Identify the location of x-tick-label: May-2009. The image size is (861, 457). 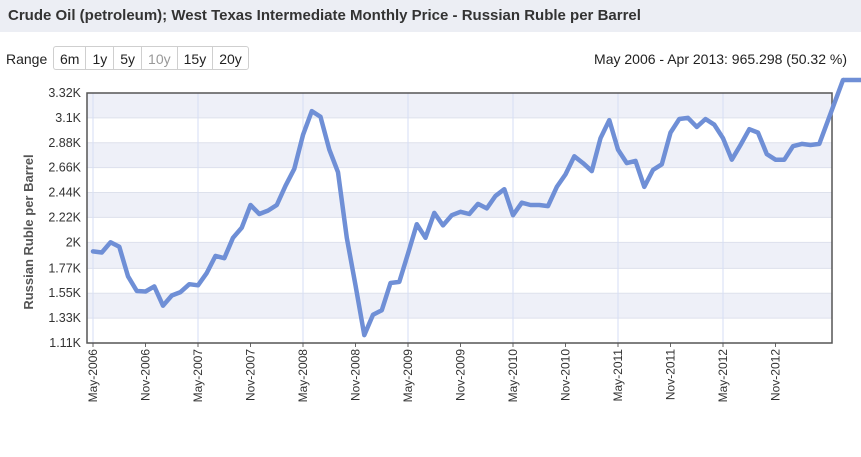
(408, 376).